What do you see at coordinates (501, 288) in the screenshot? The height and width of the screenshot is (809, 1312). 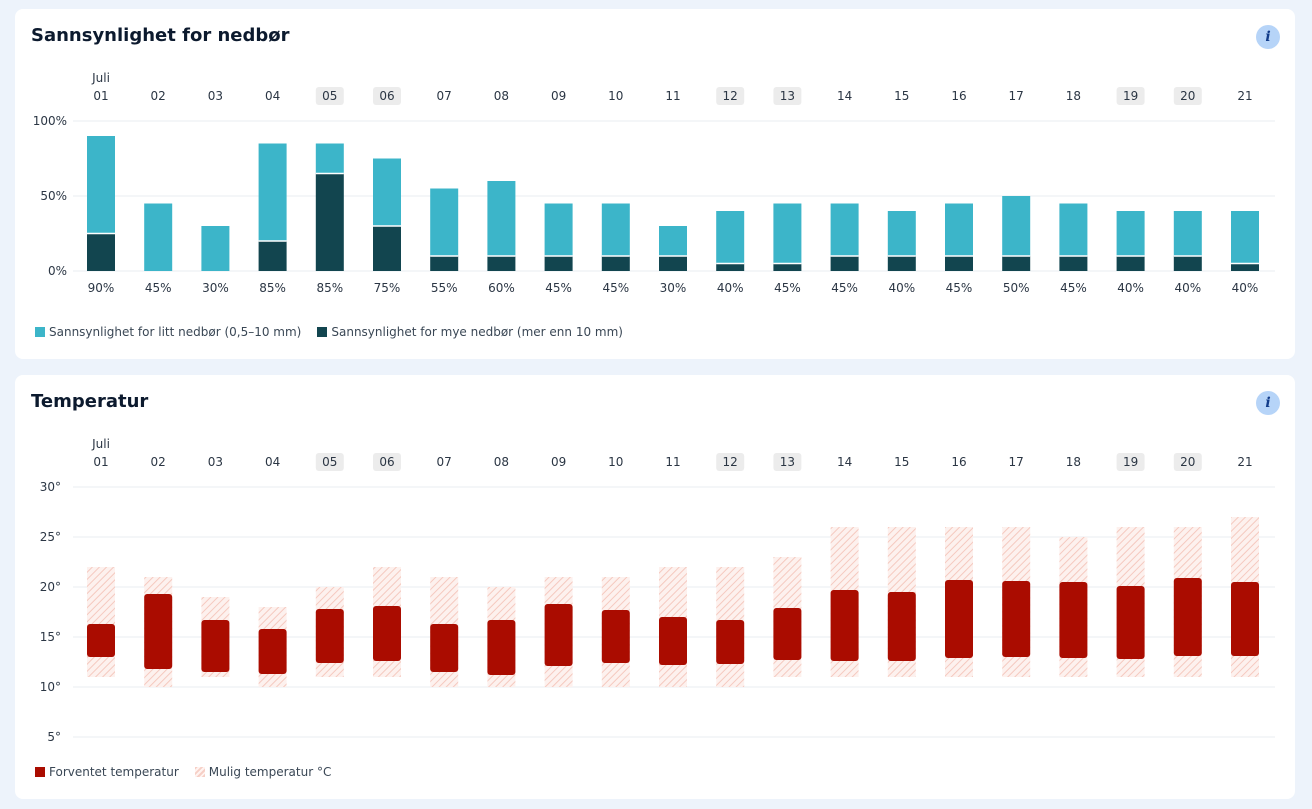 I see `precip-total-label: 60%` at bounding box center [501, 288].